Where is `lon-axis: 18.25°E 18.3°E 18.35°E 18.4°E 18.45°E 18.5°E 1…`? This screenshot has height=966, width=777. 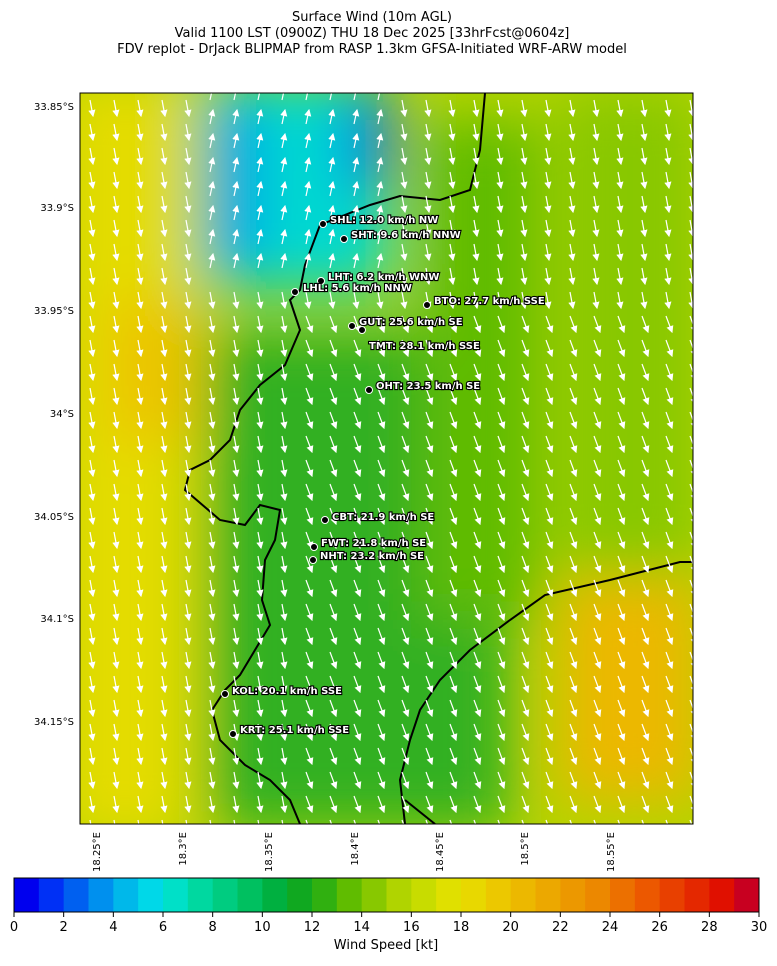
lon-axis: 18.25°E 18.3°E 18.35°E 18.4°E 18.45°E 18.5°E 1… is located at coordinates (354, 852).